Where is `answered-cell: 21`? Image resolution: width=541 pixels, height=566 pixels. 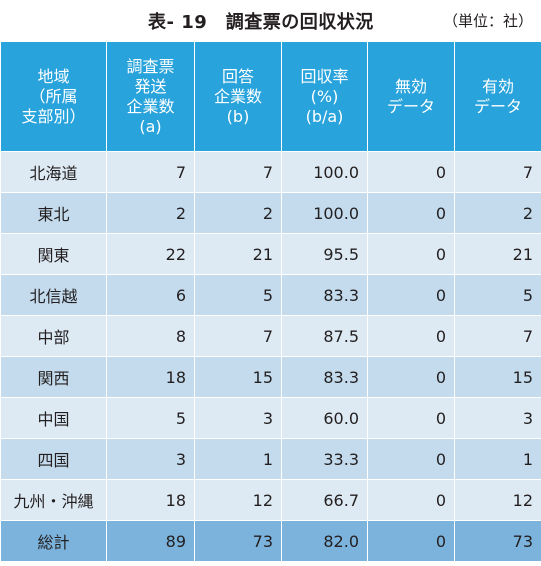
answered-cell: 21 is located at coordinates (238, 254).